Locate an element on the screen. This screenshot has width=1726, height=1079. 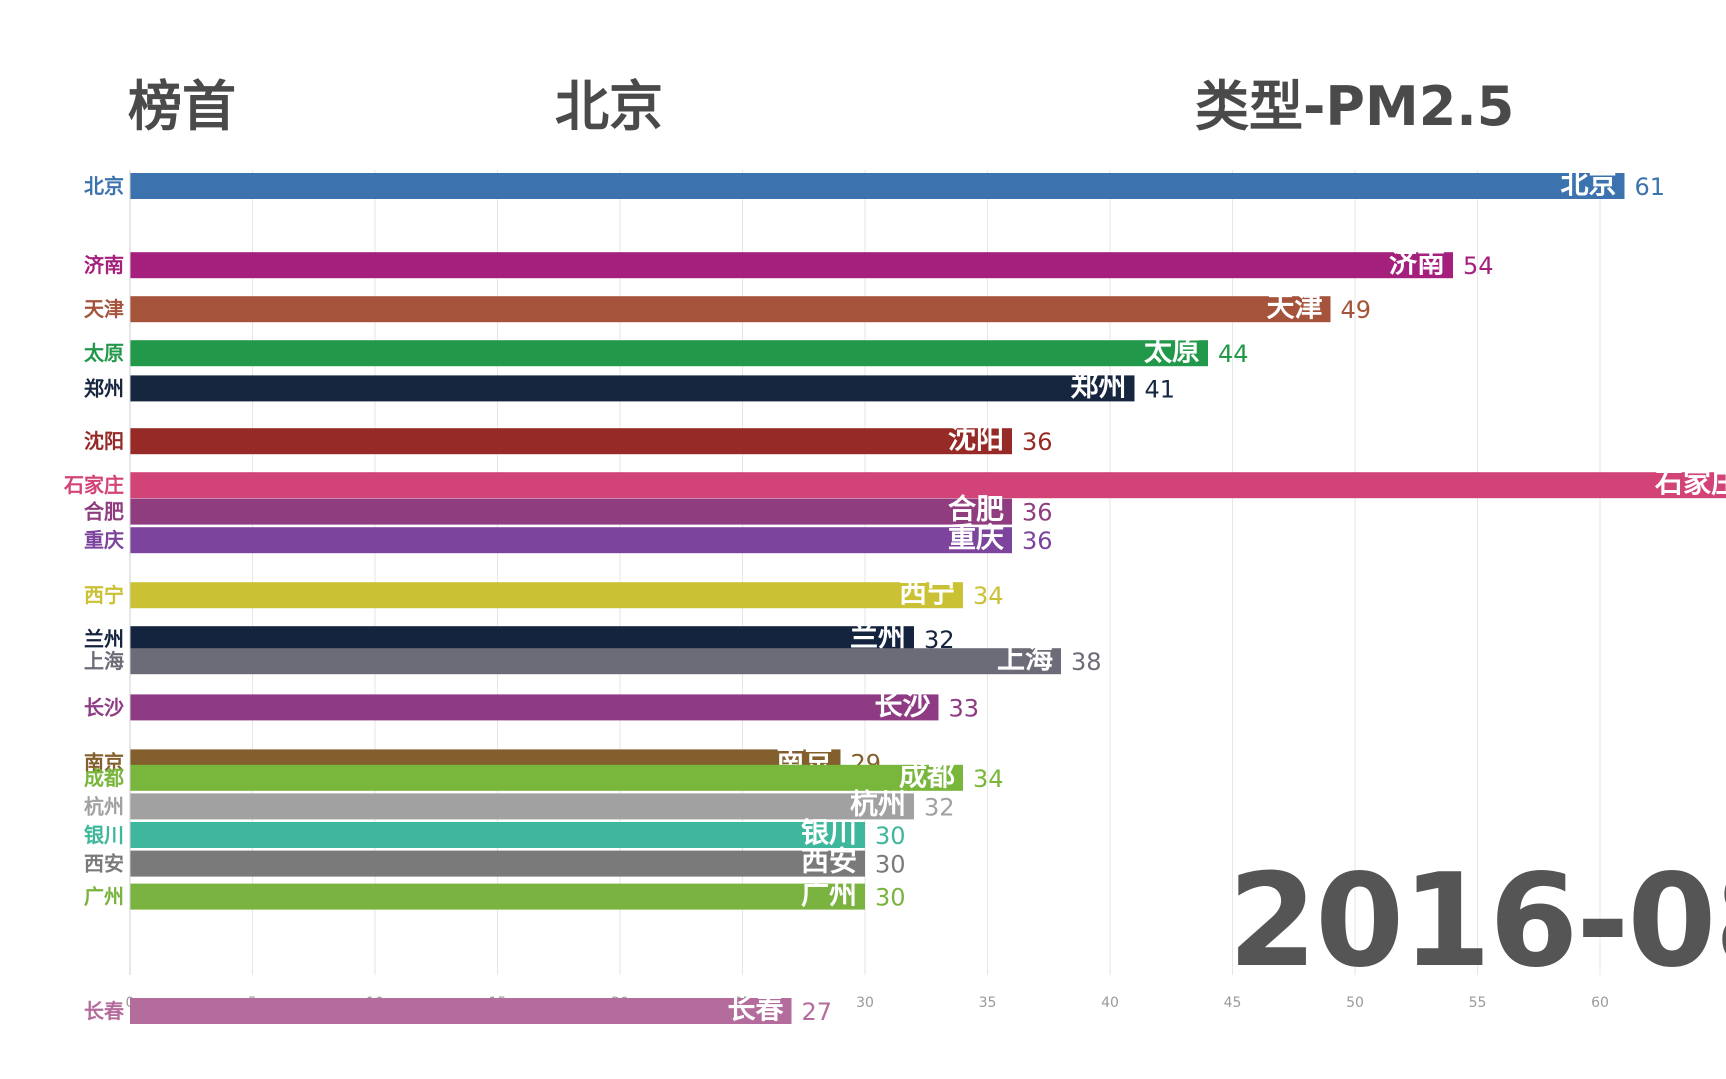
bar-city-label: 济南 is located at coordinates (1417, 262).